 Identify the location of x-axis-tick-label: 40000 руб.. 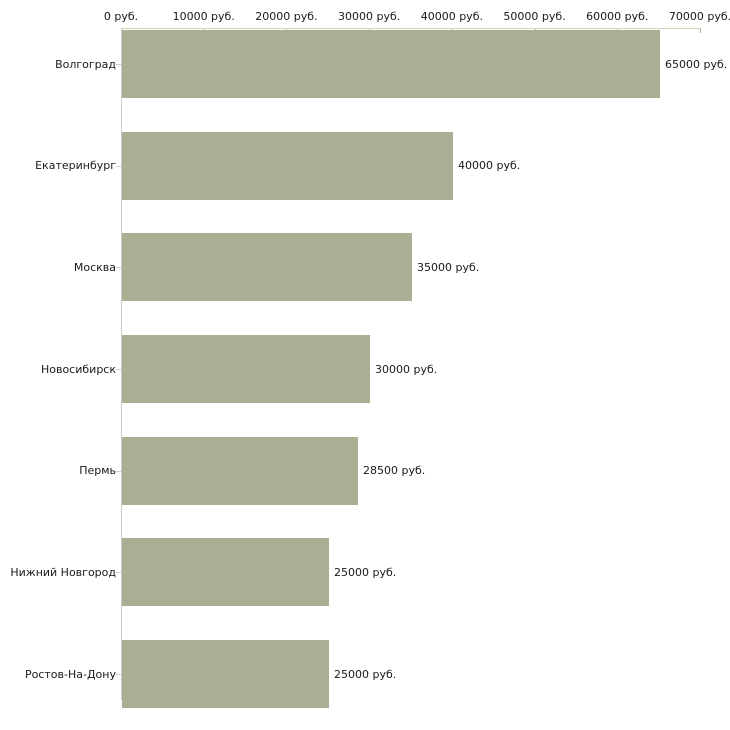
(451, 16).